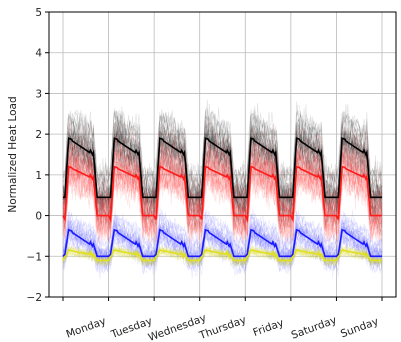 This screenshot has height=342, width=401. Describe the element at coordinates (38, 94) in the screenshot. I see `y-tick-label: 3` at that location.